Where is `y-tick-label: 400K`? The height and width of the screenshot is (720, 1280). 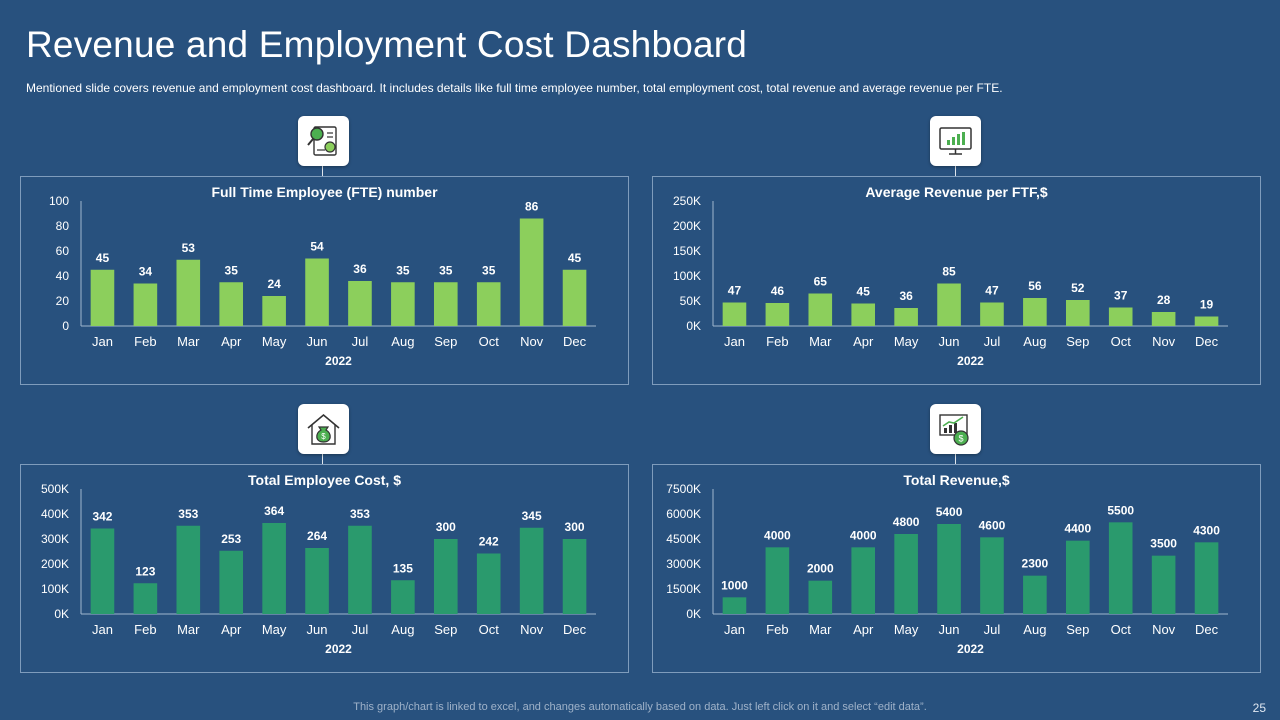 y-tick-label: 400K is located at coordinates (55, 514).